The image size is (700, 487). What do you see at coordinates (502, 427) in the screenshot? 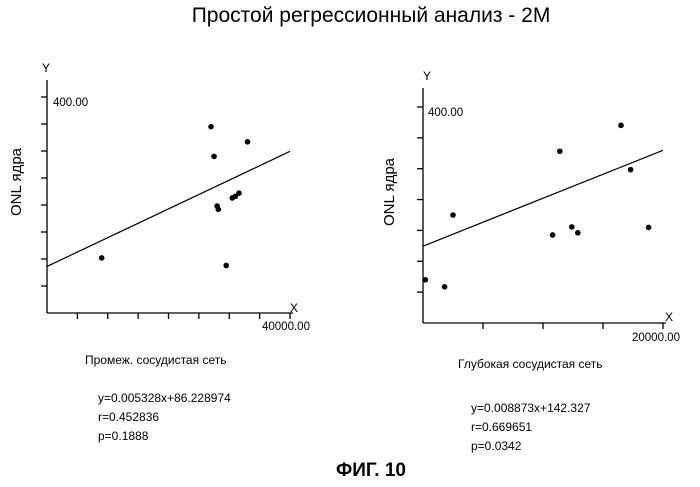
I see `right-correlation-r: r=0.669651` at bounding box center [502, 427].